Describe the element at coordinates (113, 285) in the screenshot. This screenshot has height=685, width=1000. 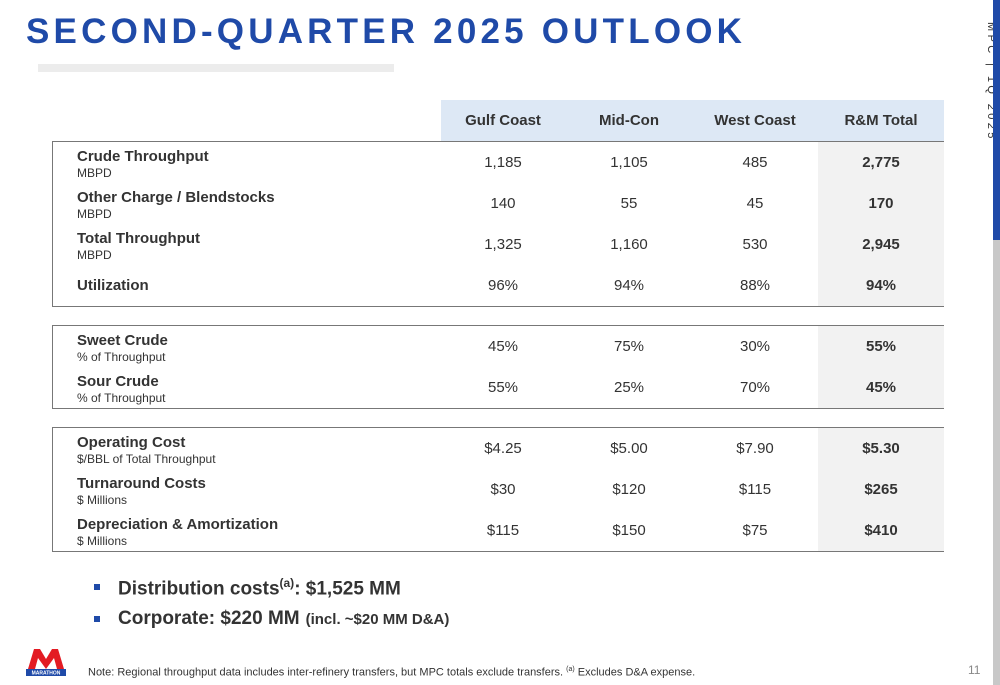
I see `row-label: Utilization` at that location.